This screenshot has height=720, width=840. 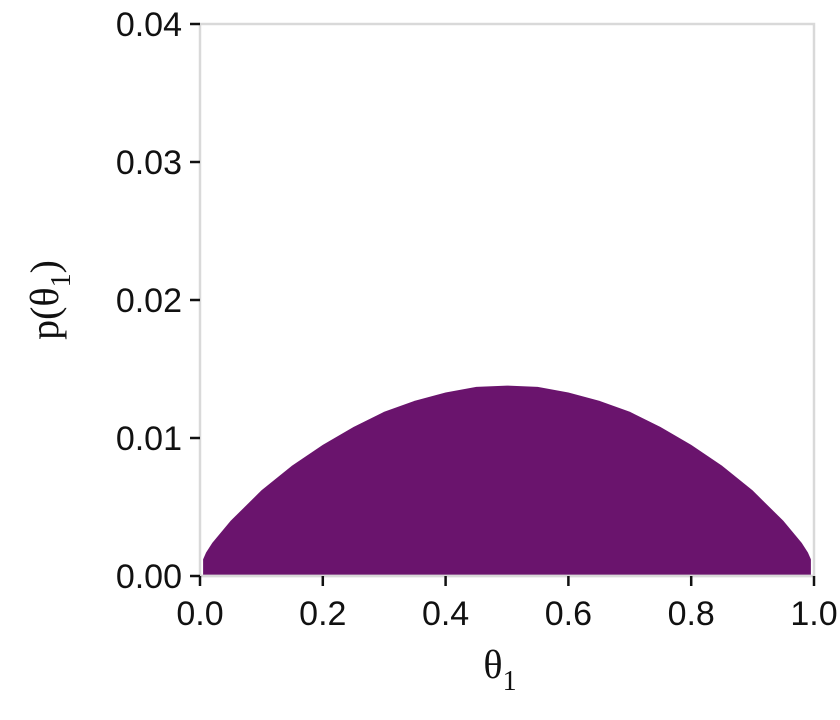 What do you see at coordinates (813, 614) in the screenshot?
I see `x-tick-label: 1.0` at bounding box center [813, 614].